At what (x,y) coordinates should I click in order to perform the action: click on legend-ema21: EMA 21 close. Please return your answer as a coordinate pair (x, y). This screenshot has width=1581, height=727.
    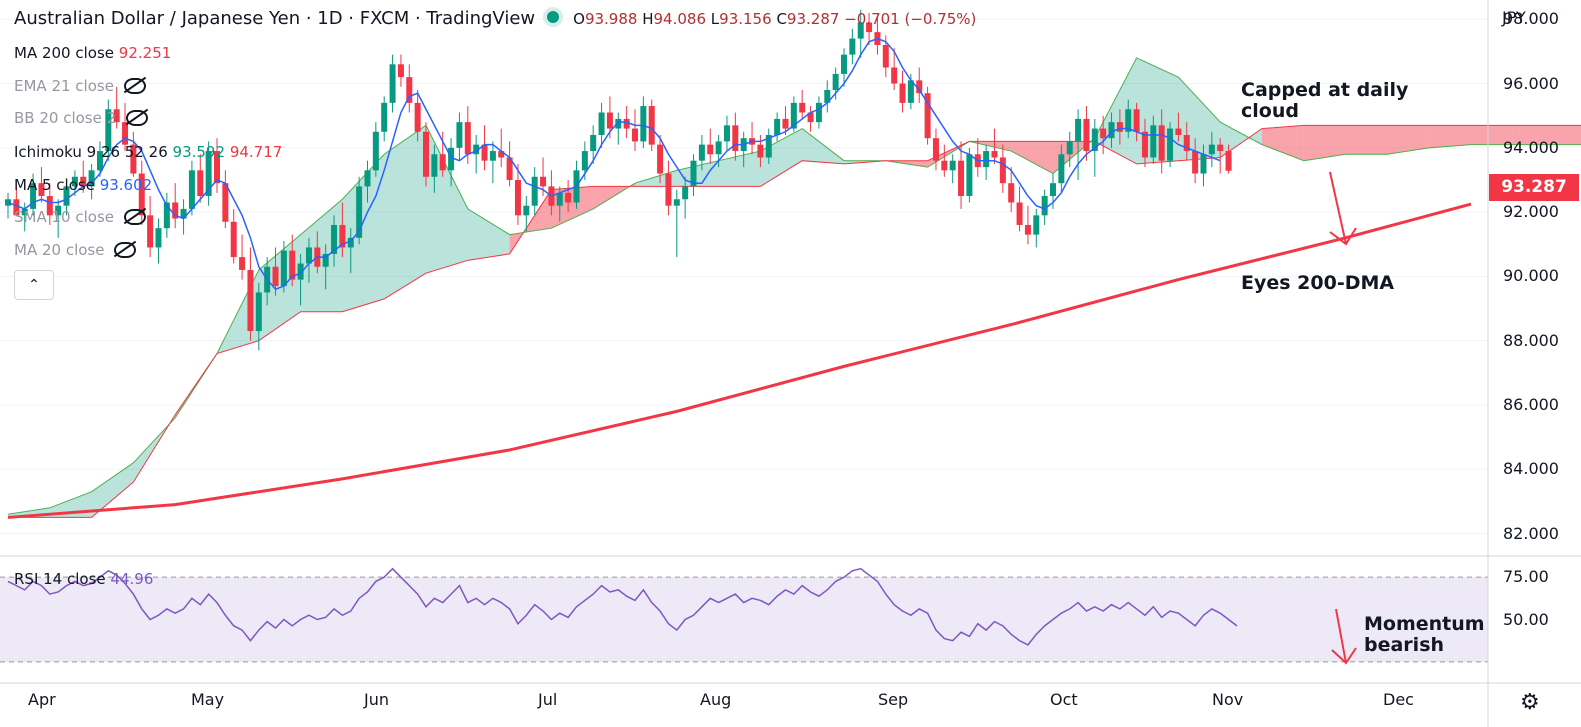
    Looking at the image, I should click on (80, 86).